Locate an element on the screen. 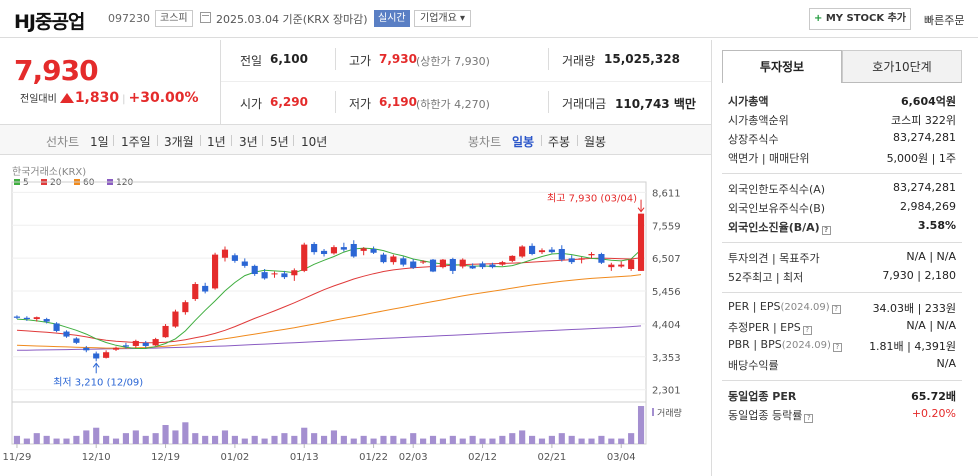 This screenshot has width=978, height=476. info-row-label: 추정PER | EPS? is located at coordinates (770, 327).